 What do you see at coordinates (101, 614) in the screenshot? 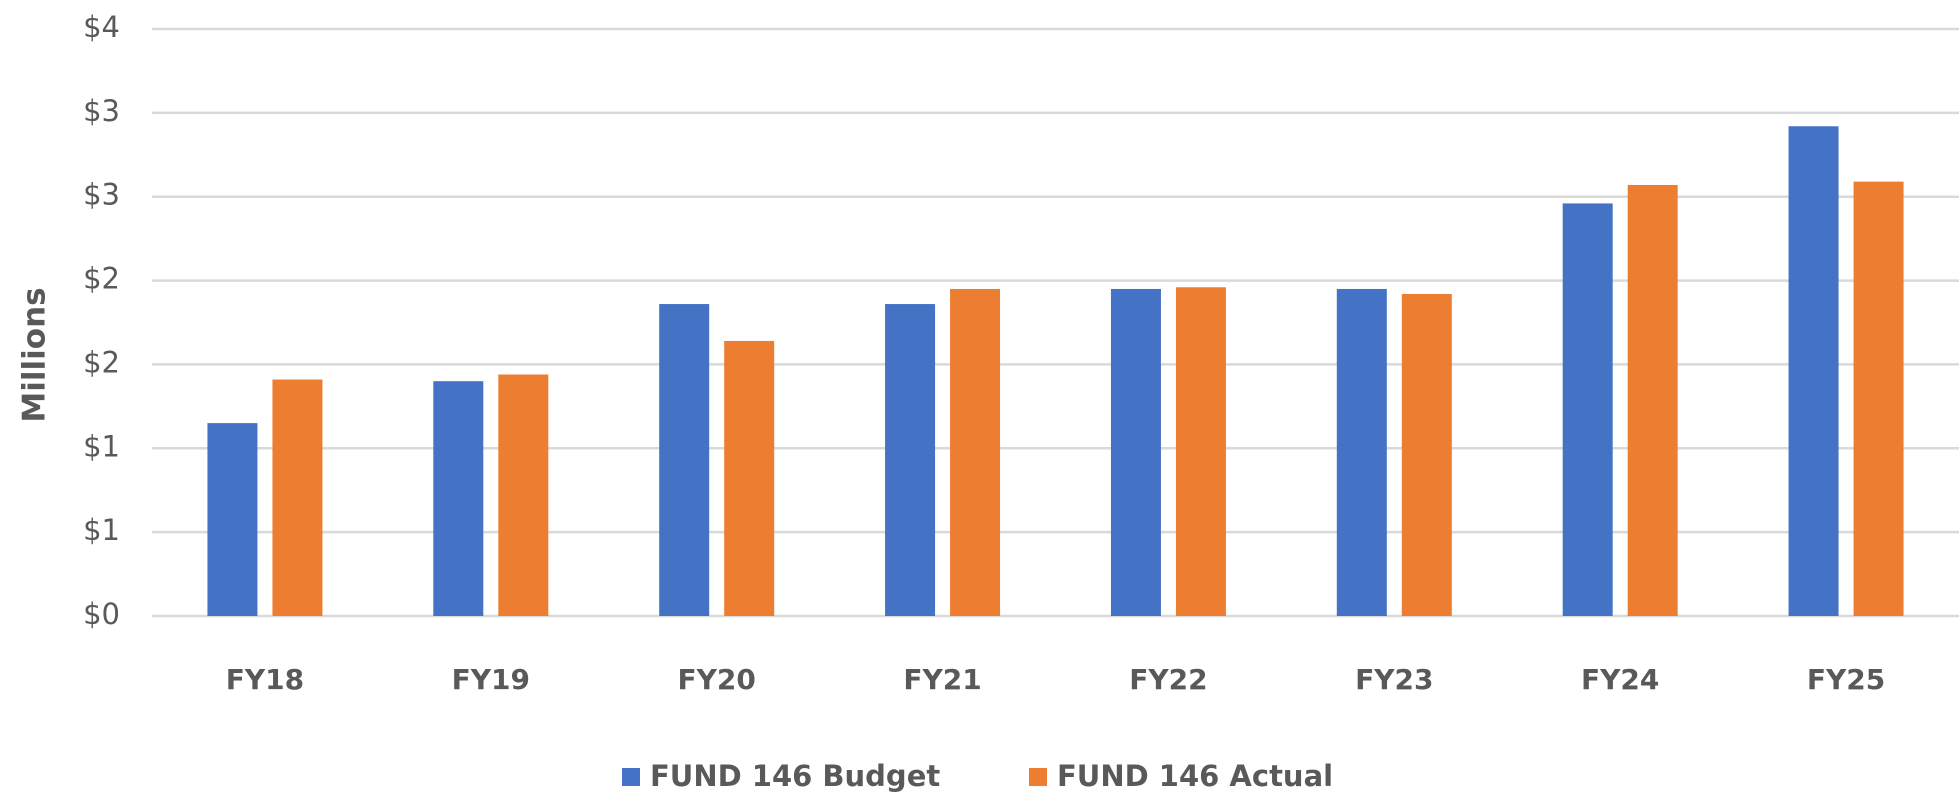
I see `y-tick-label: $0` at bounding box center [101, 614].